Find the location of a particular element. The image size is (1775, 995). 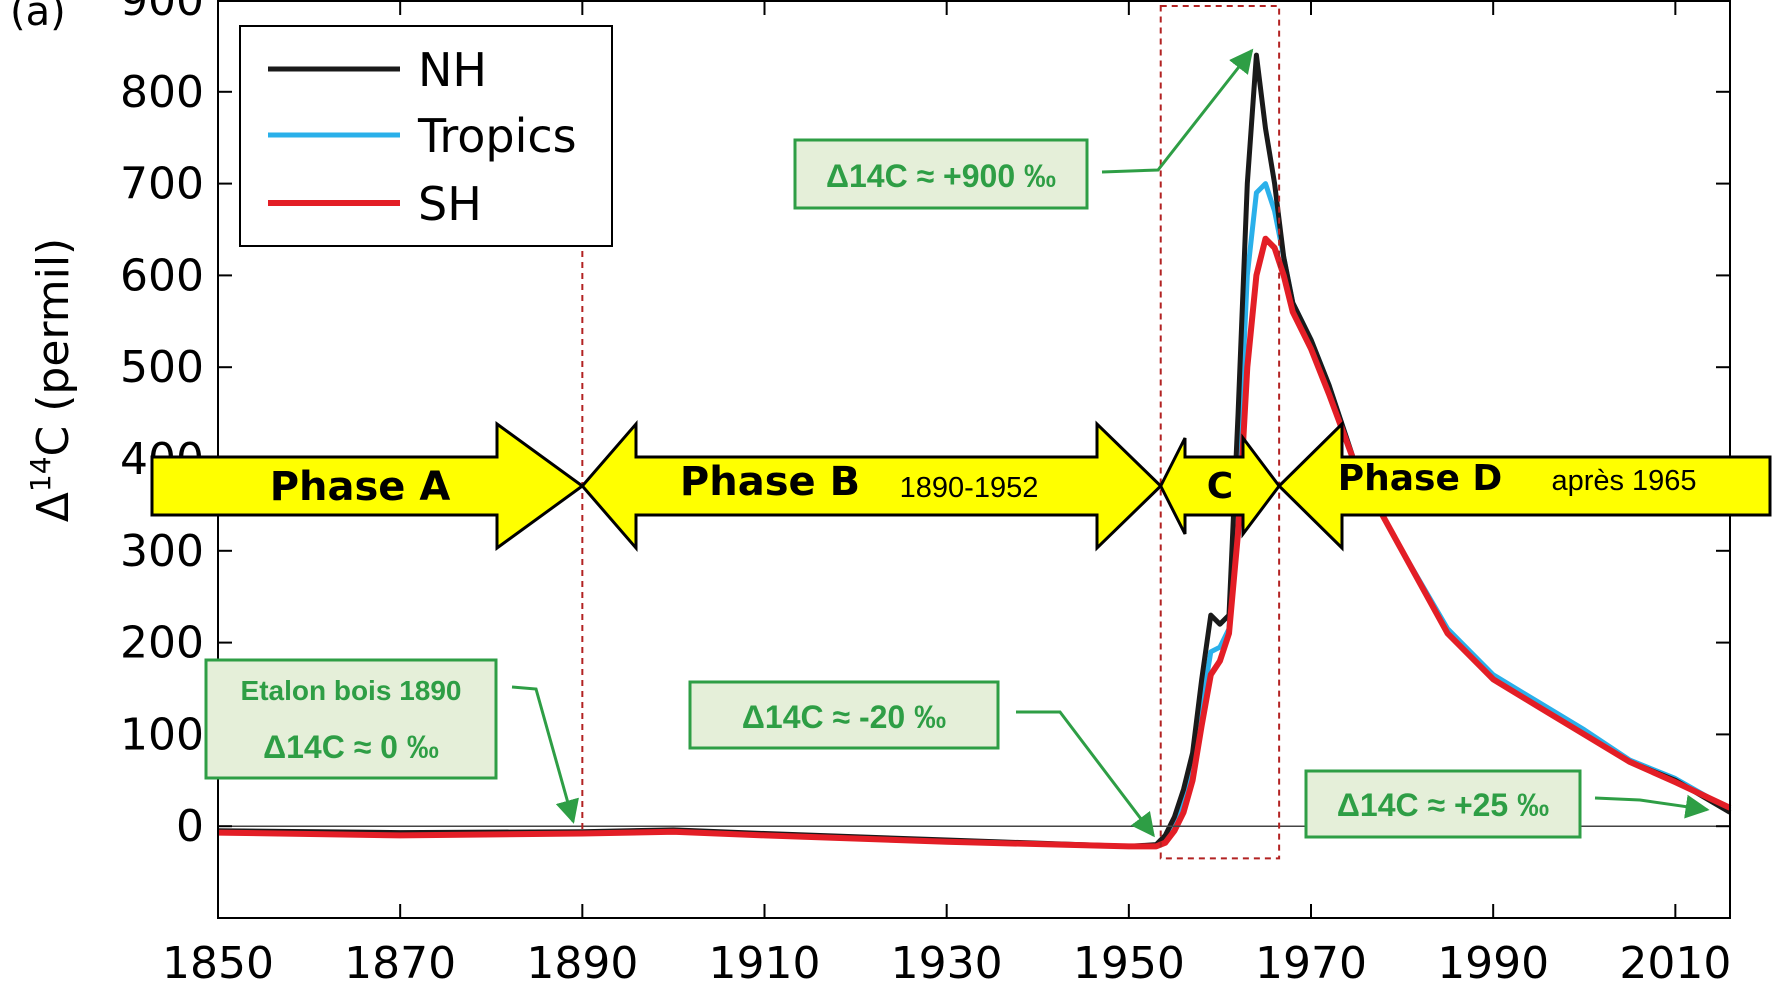

y-tick-label: 0 is located at coordinates (190, 826).